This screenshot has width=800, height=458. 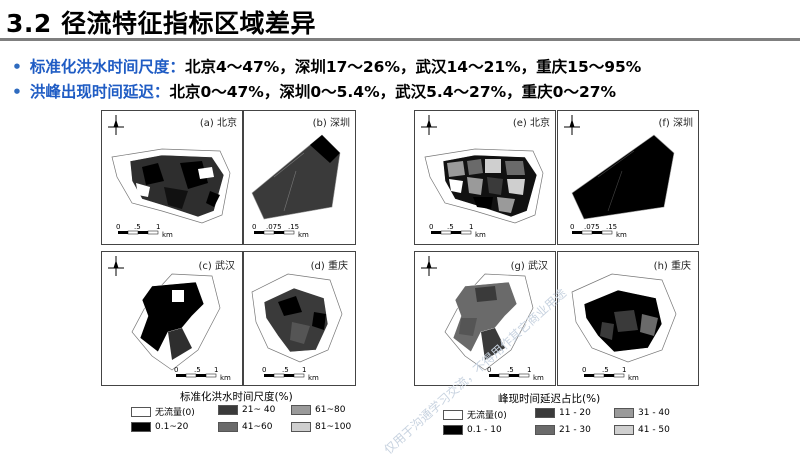 I want to click on legend-item: 0.1~20, so click(x=159, y=427).